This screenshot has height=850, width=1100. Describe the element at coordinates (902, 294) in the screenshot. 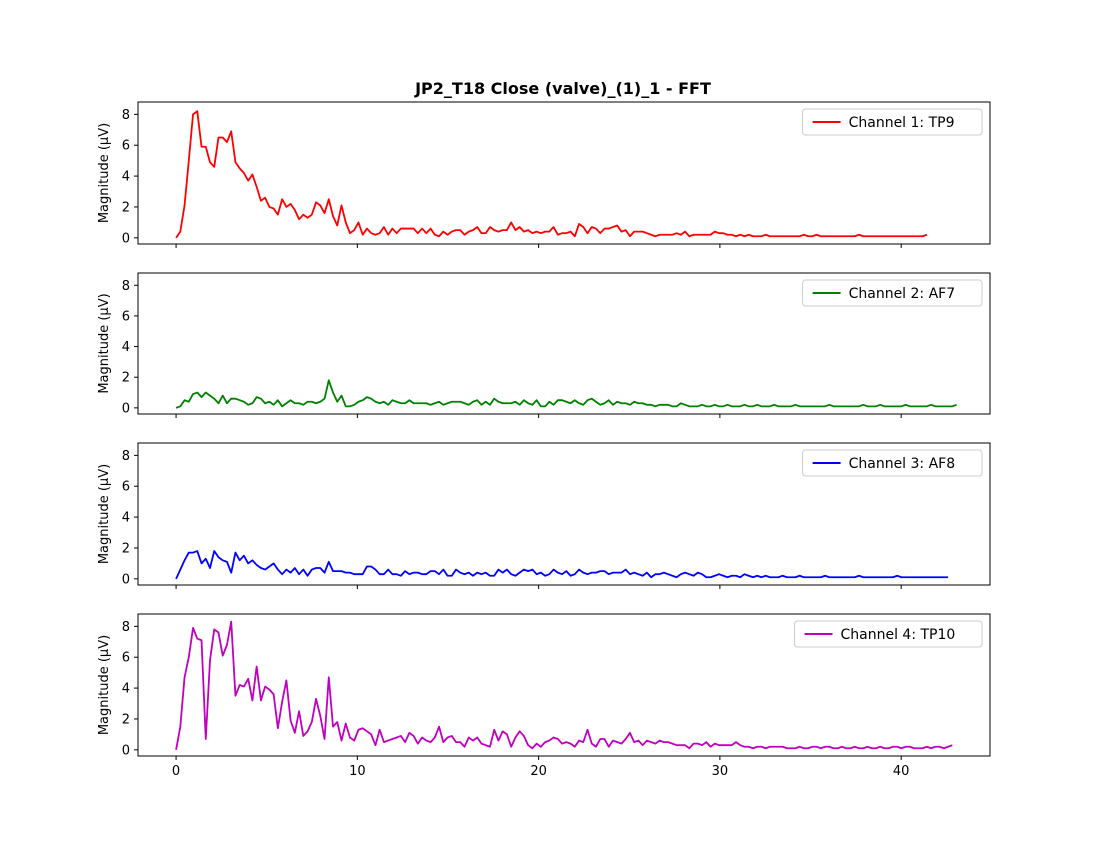

I see `legend-entry: Channel 2: AF7` at that location.